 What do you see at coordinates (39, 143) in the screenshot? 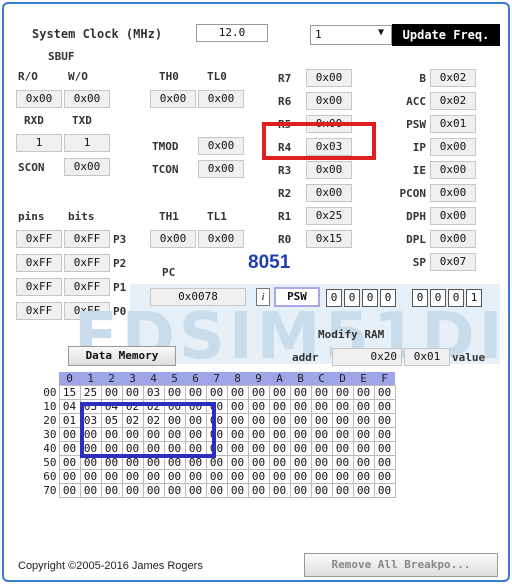
I see `rxd-value: 1` at bounding box center [39, 143].